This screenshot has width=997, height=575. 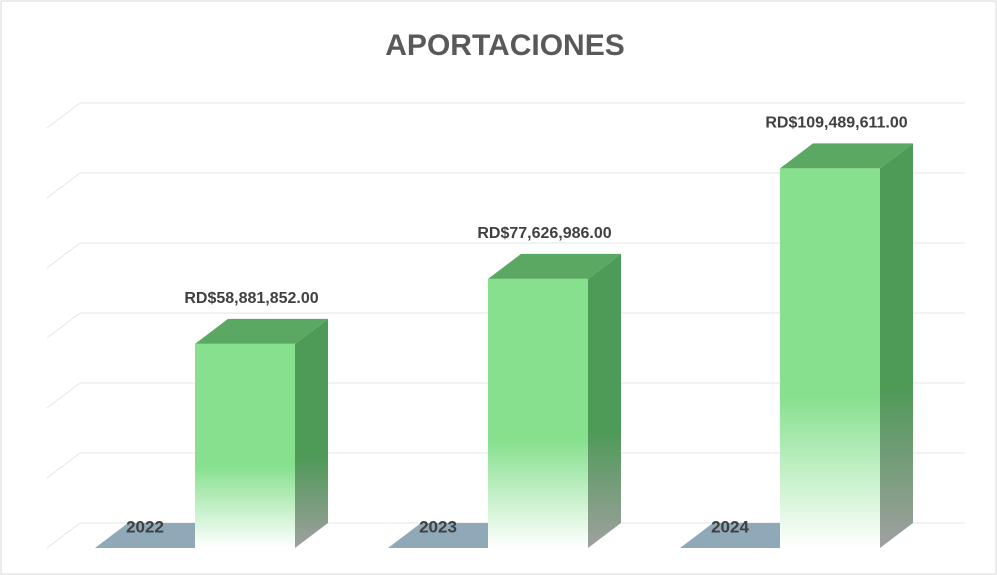 What do you see at coordinates (438, 526) in the screenshot?
I see `x-tick-label: 2023` at bounding box center [438, 526].